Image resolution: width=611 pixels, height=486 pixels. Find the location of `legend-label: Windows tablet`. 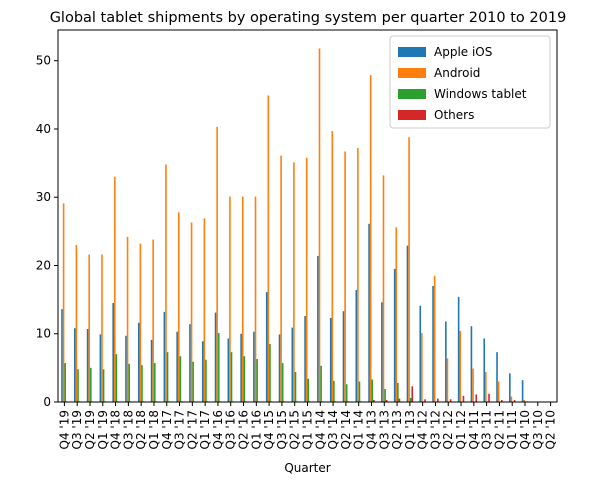

legend-label: Windows tablet is located at coordinates (480, 94).